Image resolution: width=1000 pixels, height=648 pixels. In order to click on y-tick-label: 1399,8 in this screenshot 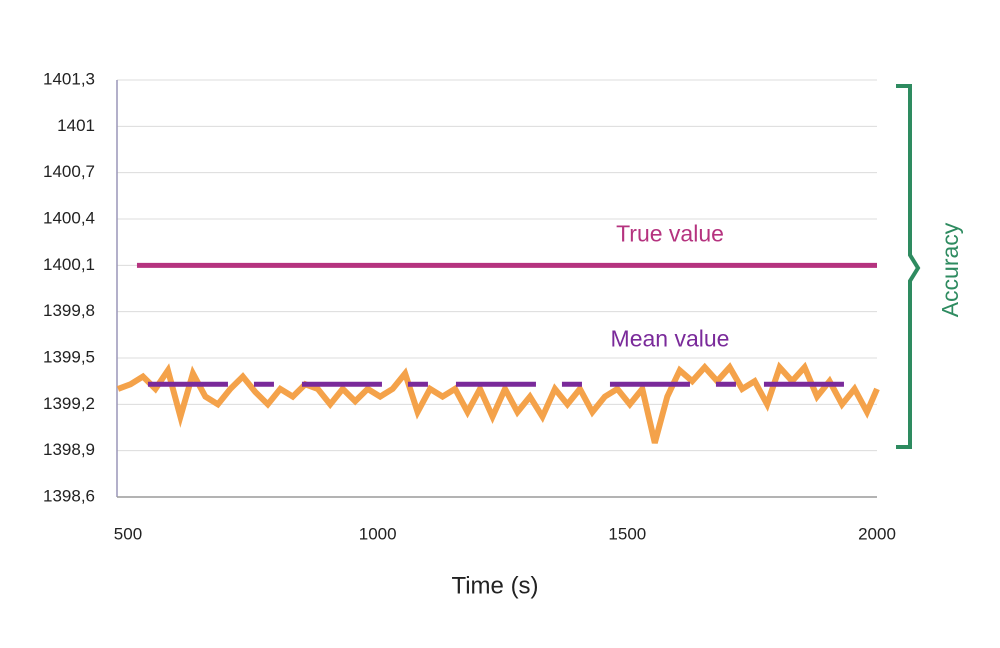, I will do `click(69, 310)`.